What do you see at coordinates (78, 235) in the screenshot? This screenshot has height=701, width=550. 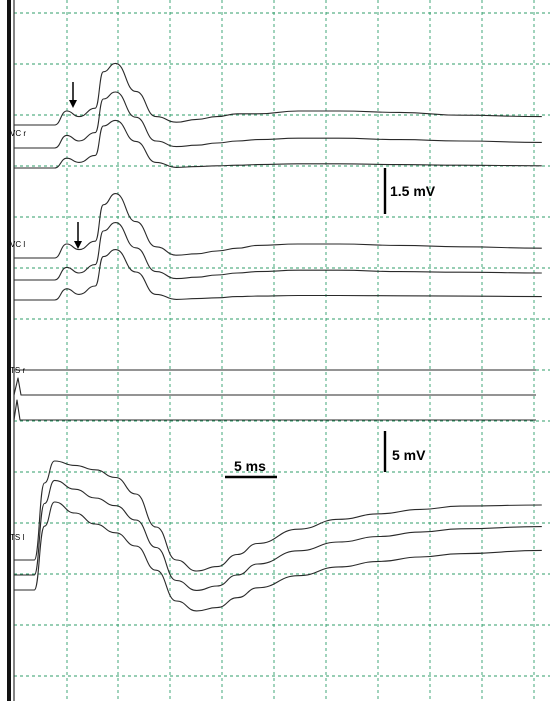 I see `arrow-vc-l` at bounding box center [78, 235].